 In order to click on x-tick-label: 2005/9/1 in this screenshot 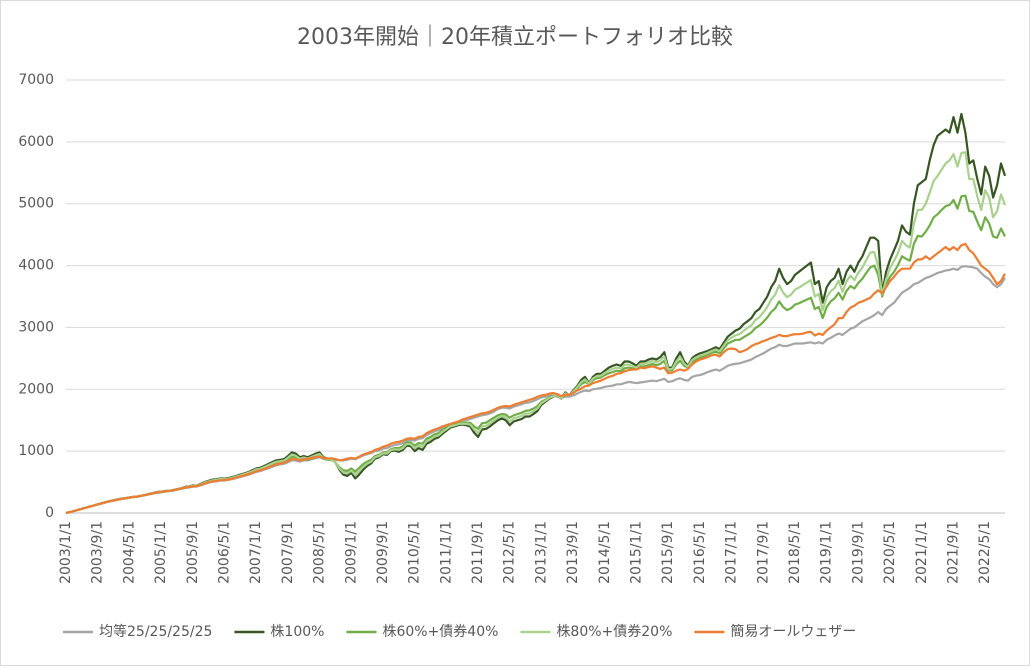, I will do `click(193, 552)`.